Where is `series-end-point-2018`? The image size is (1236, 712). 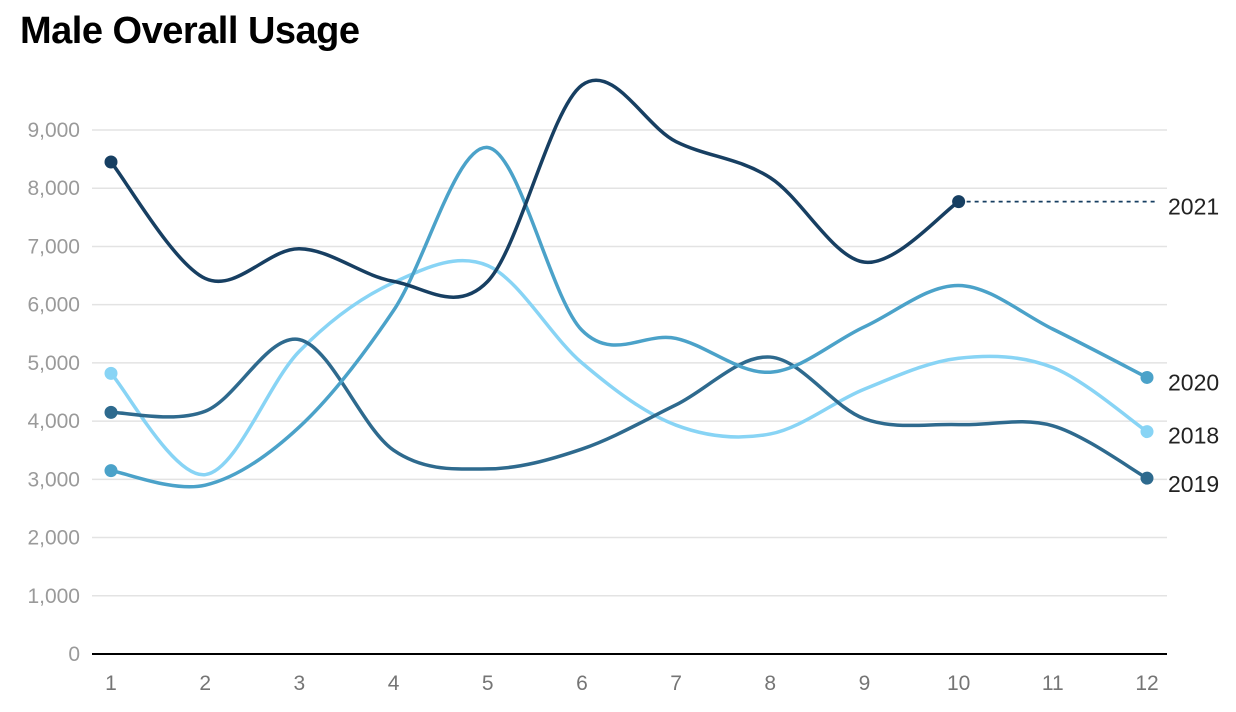 series-end-point-2018 is located at coordinates (1147, 432).